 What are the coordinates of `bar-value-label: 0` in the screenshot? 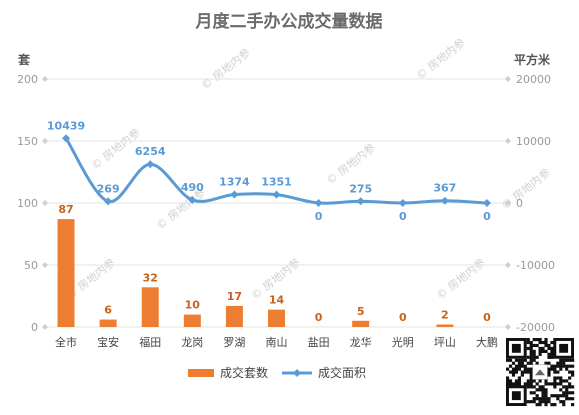 It's located at (403, 317).